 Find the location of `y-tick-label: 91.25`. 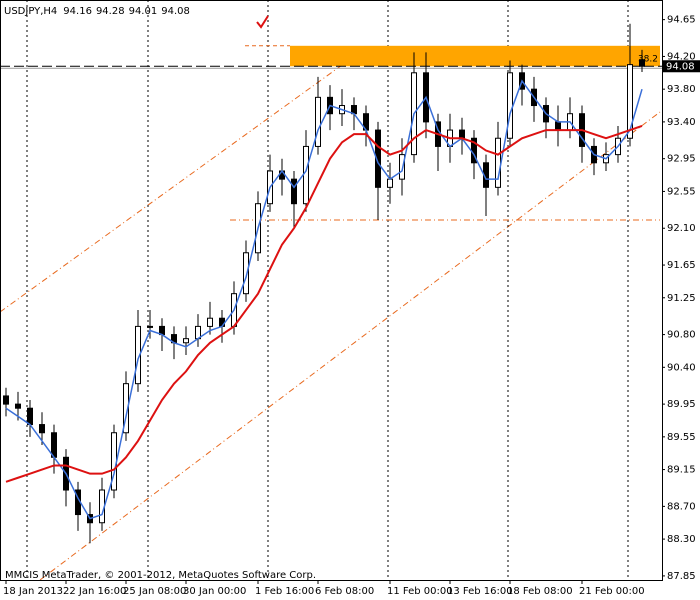

y-tick-label: 91.25 is located at coordinates (681, 298).